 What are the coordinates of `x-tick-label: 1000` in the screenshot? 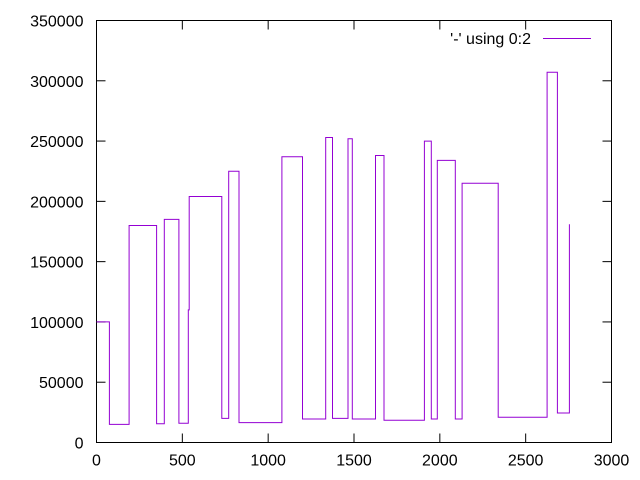 It's located at (268, 461).